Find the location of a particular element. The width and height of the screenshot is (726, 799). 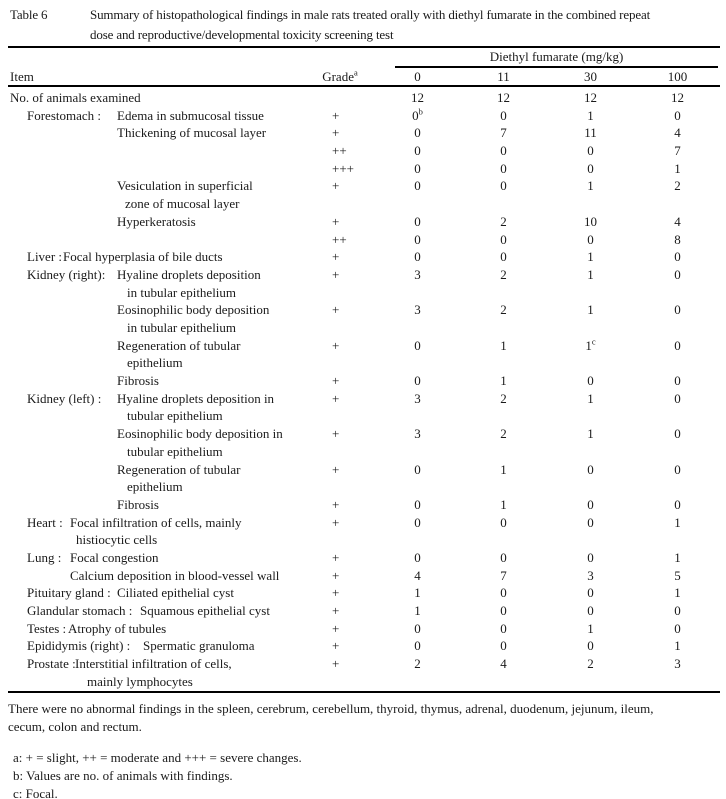

item-label: Focal hyperplasia of bile ducts is located at coordinates (143, 257).